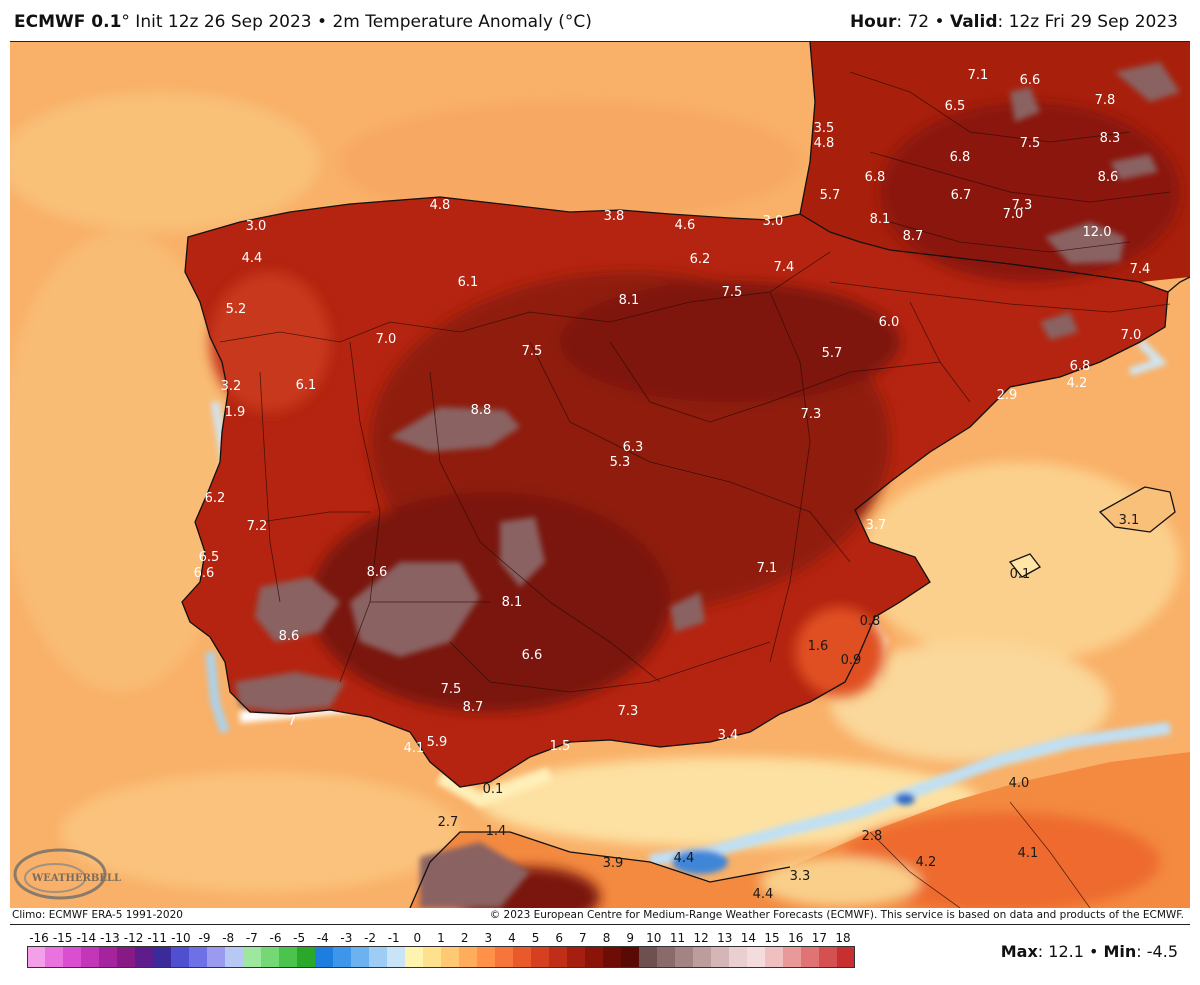 The height and width of the screenshot is (985, 1200). Describe the element at coordinates (873, 22) in the screenshot. I see `hour-label: Hour` at that location.